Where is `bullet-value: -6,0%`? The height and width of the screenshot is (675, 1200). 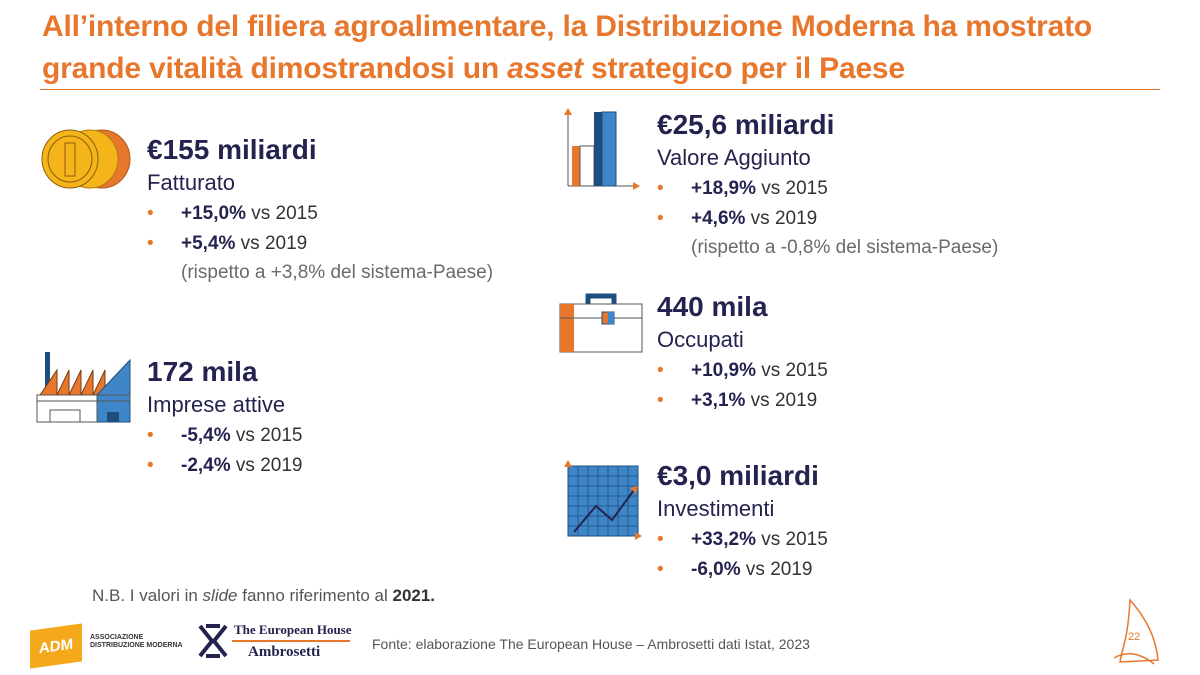 bullet-value: -6,0% is located at coordinates (716, 569).